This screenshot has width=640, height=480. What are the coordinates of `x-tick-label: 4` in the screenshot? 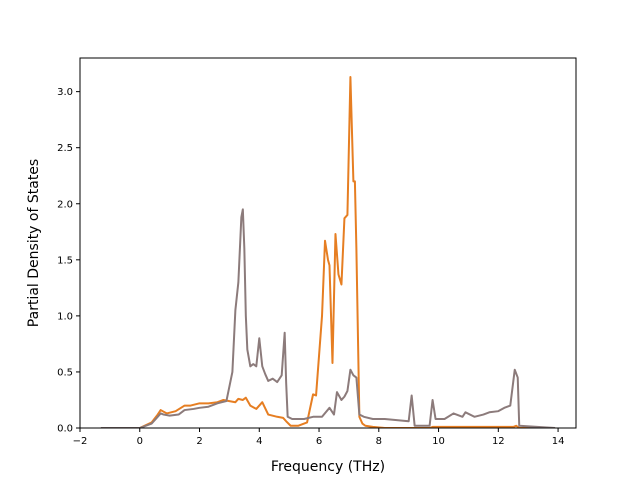 It's located at (259, 441).